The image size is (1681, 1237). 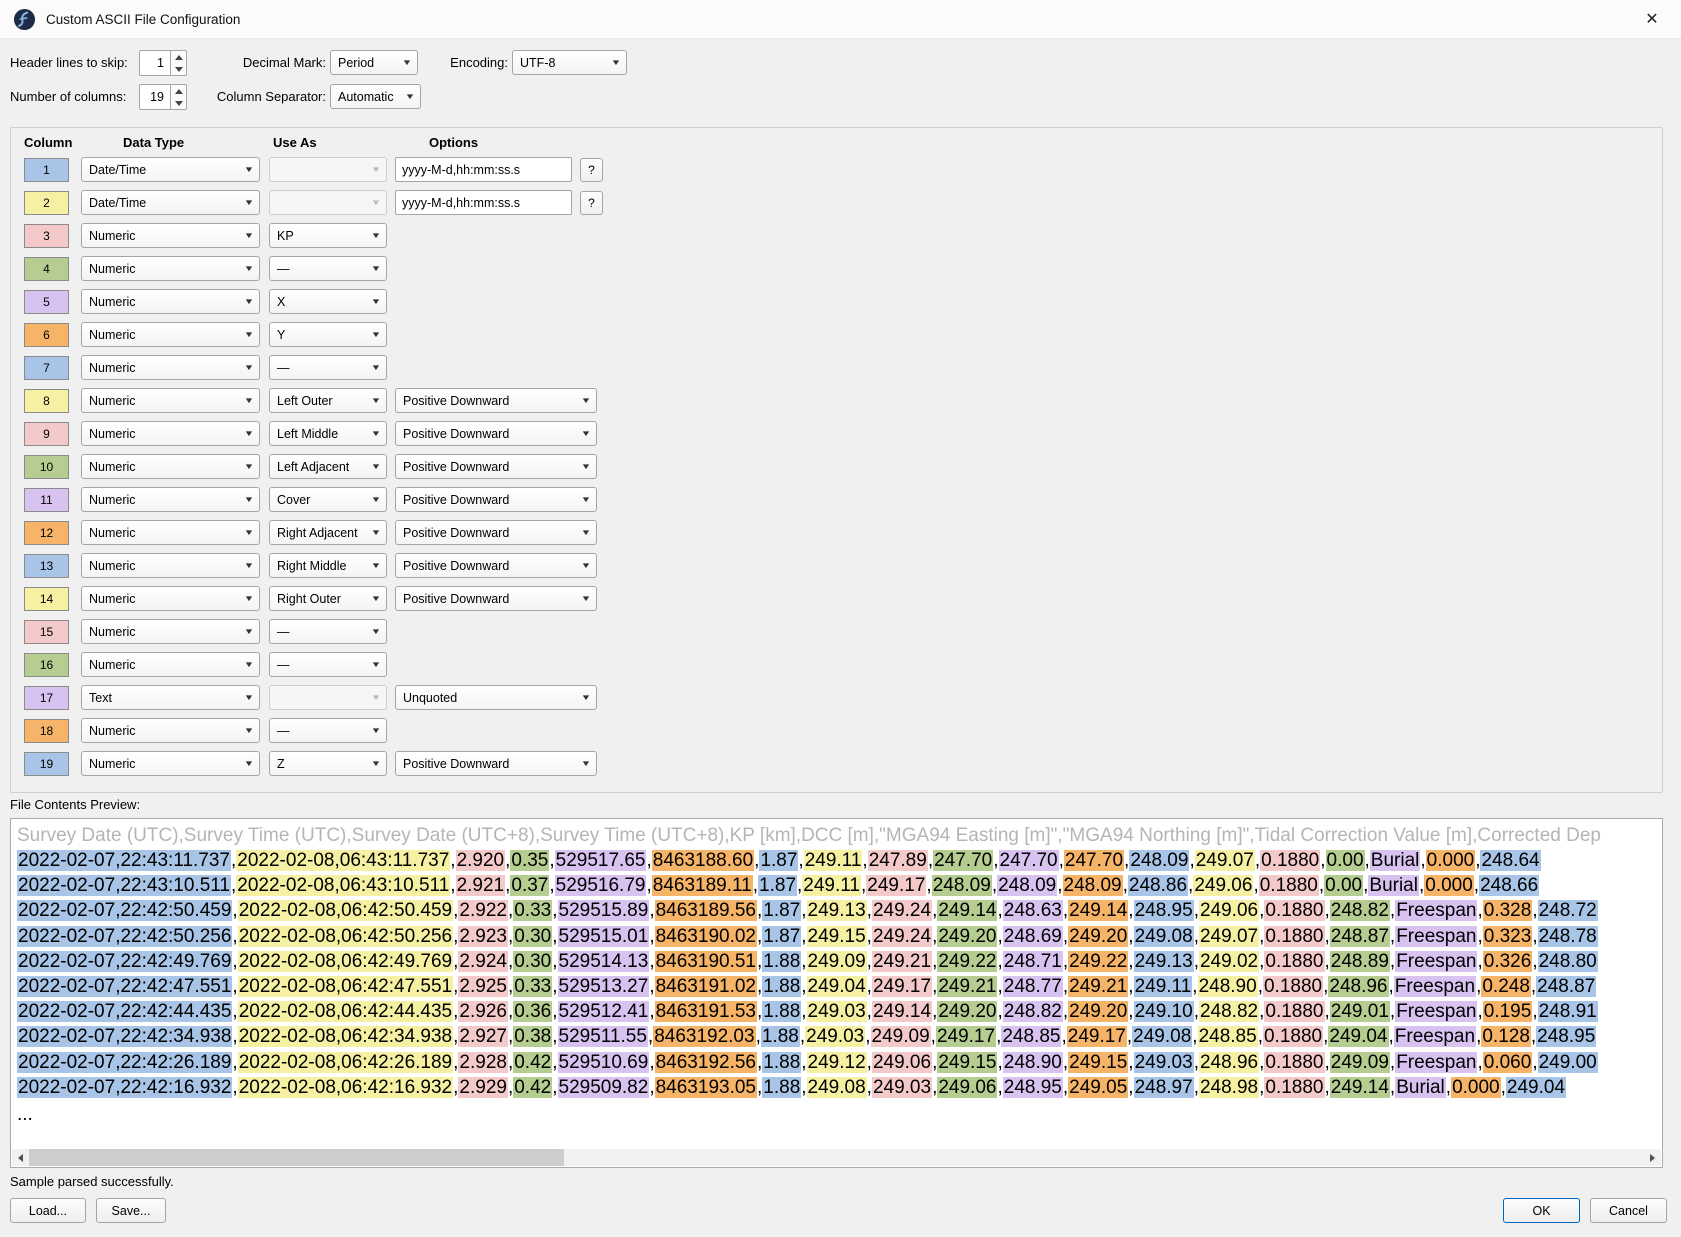 I want to click on header-lines-spinner: 1, so click(x=163, y=63).